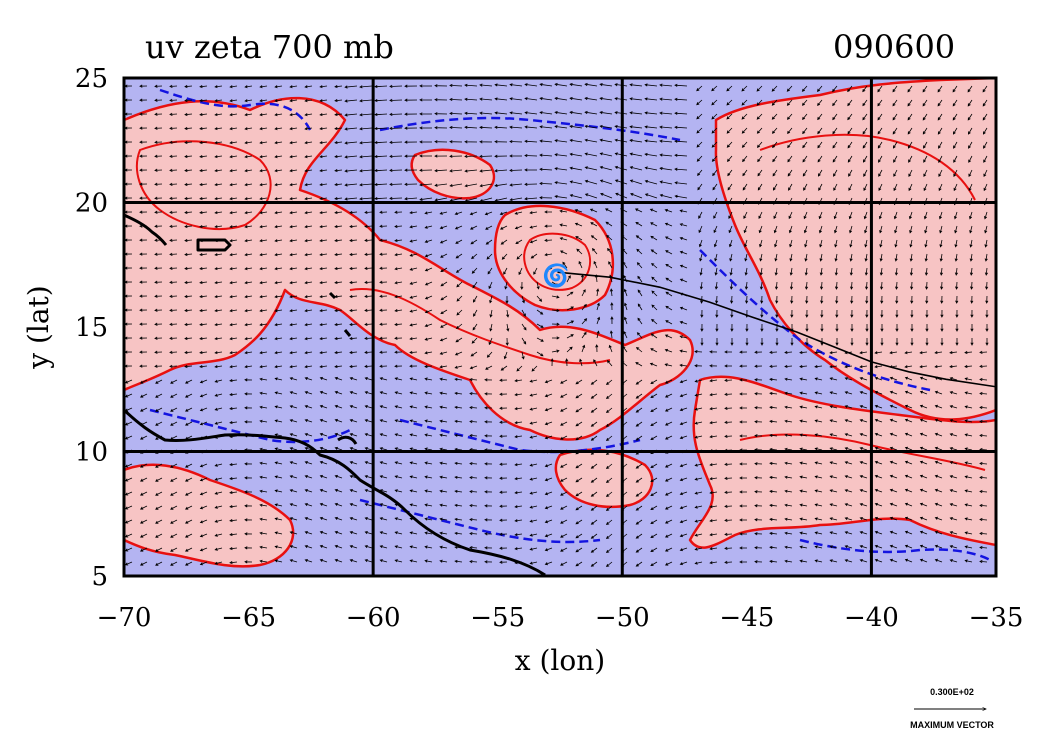 The width and height of the screenshot is (1056, 736). I want to click on x-tick-label: −40, so click(871, 618).